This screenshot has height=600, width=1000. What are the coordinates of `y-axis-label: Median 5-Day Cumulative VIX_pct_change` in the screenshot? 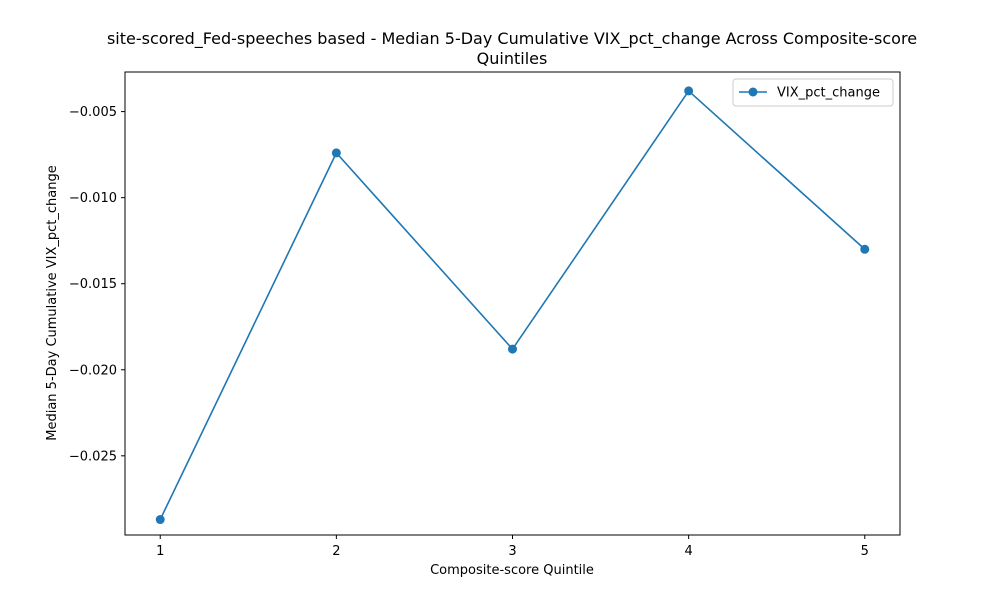 It's located at (52, 302).